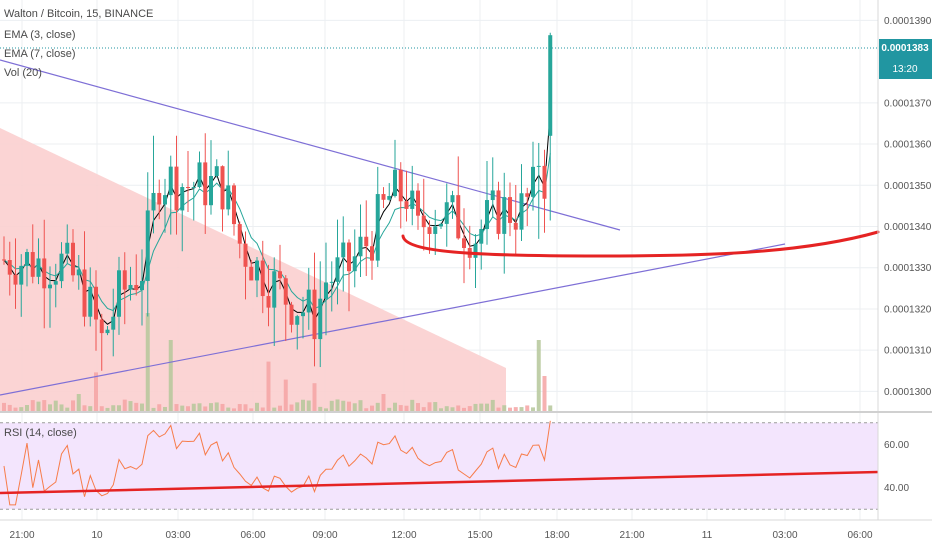  Describe the element at coordinates (97, 535) in the screenshot. I see `time-tick-label: 10` at that location.